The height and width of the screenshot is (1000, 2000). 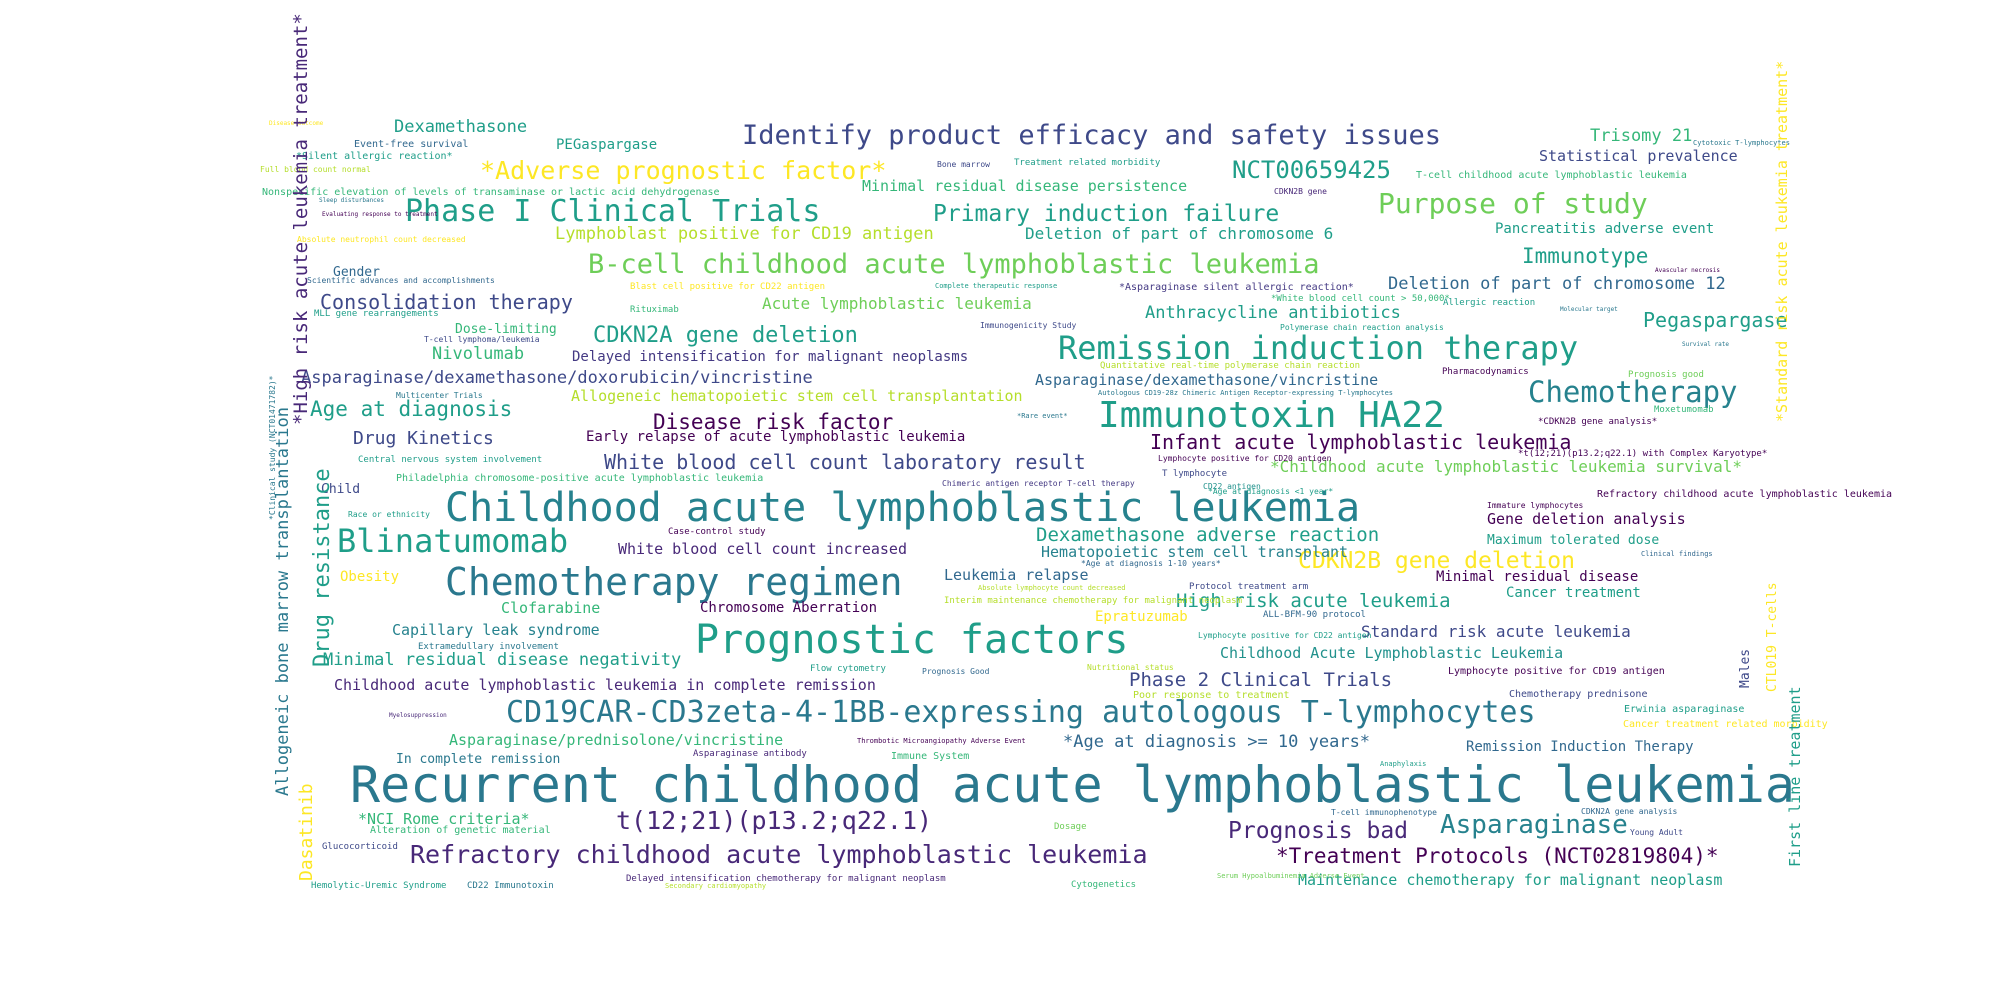 I want to click on word-consolidation-therapy: Consolidation therapy, so click(x=446, y=302).